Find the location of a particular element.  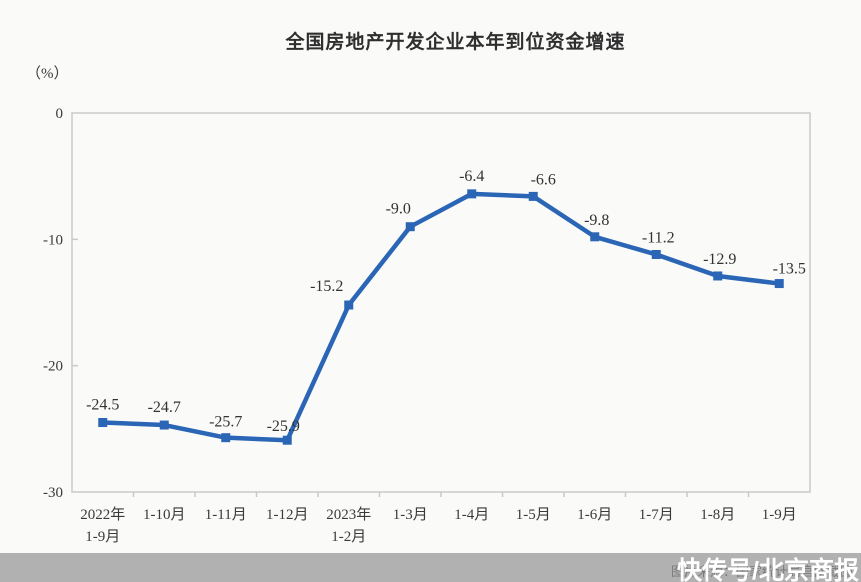

data-label: -25.7 is located at coordinates (225, 422).